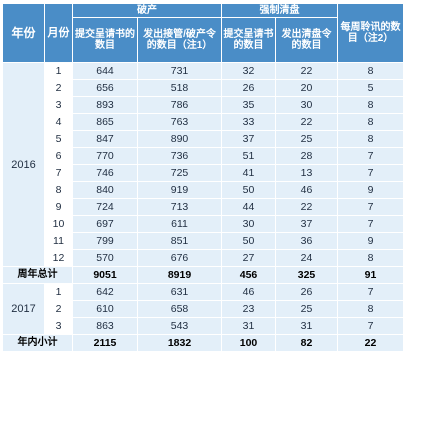 Image resolution: width=446 pixels, height=437 pixels. Describe the element at coordinates (147, 10) in the screenshot. I see `bankruptcy-group-header: 破产` at that location.